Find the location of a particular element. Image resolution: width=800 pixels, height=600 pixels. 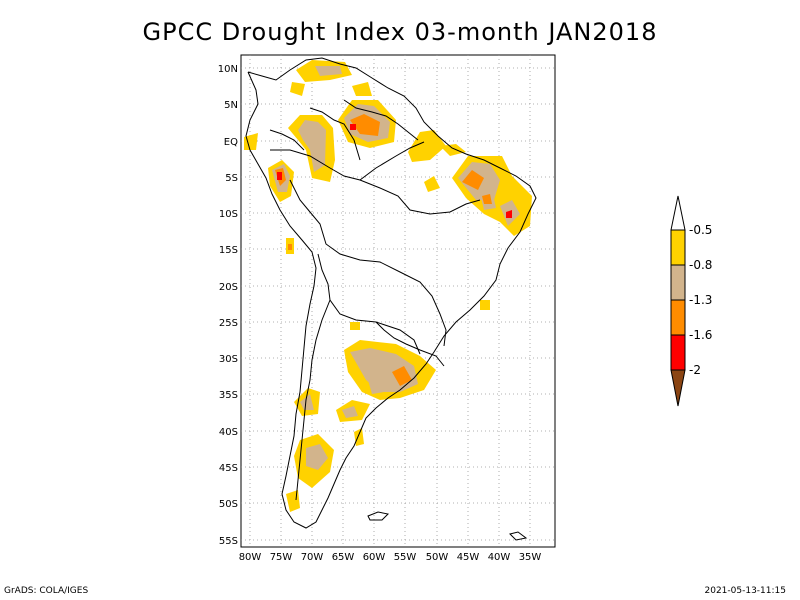

lat-label: 25S is located at coordinates (228, 323).